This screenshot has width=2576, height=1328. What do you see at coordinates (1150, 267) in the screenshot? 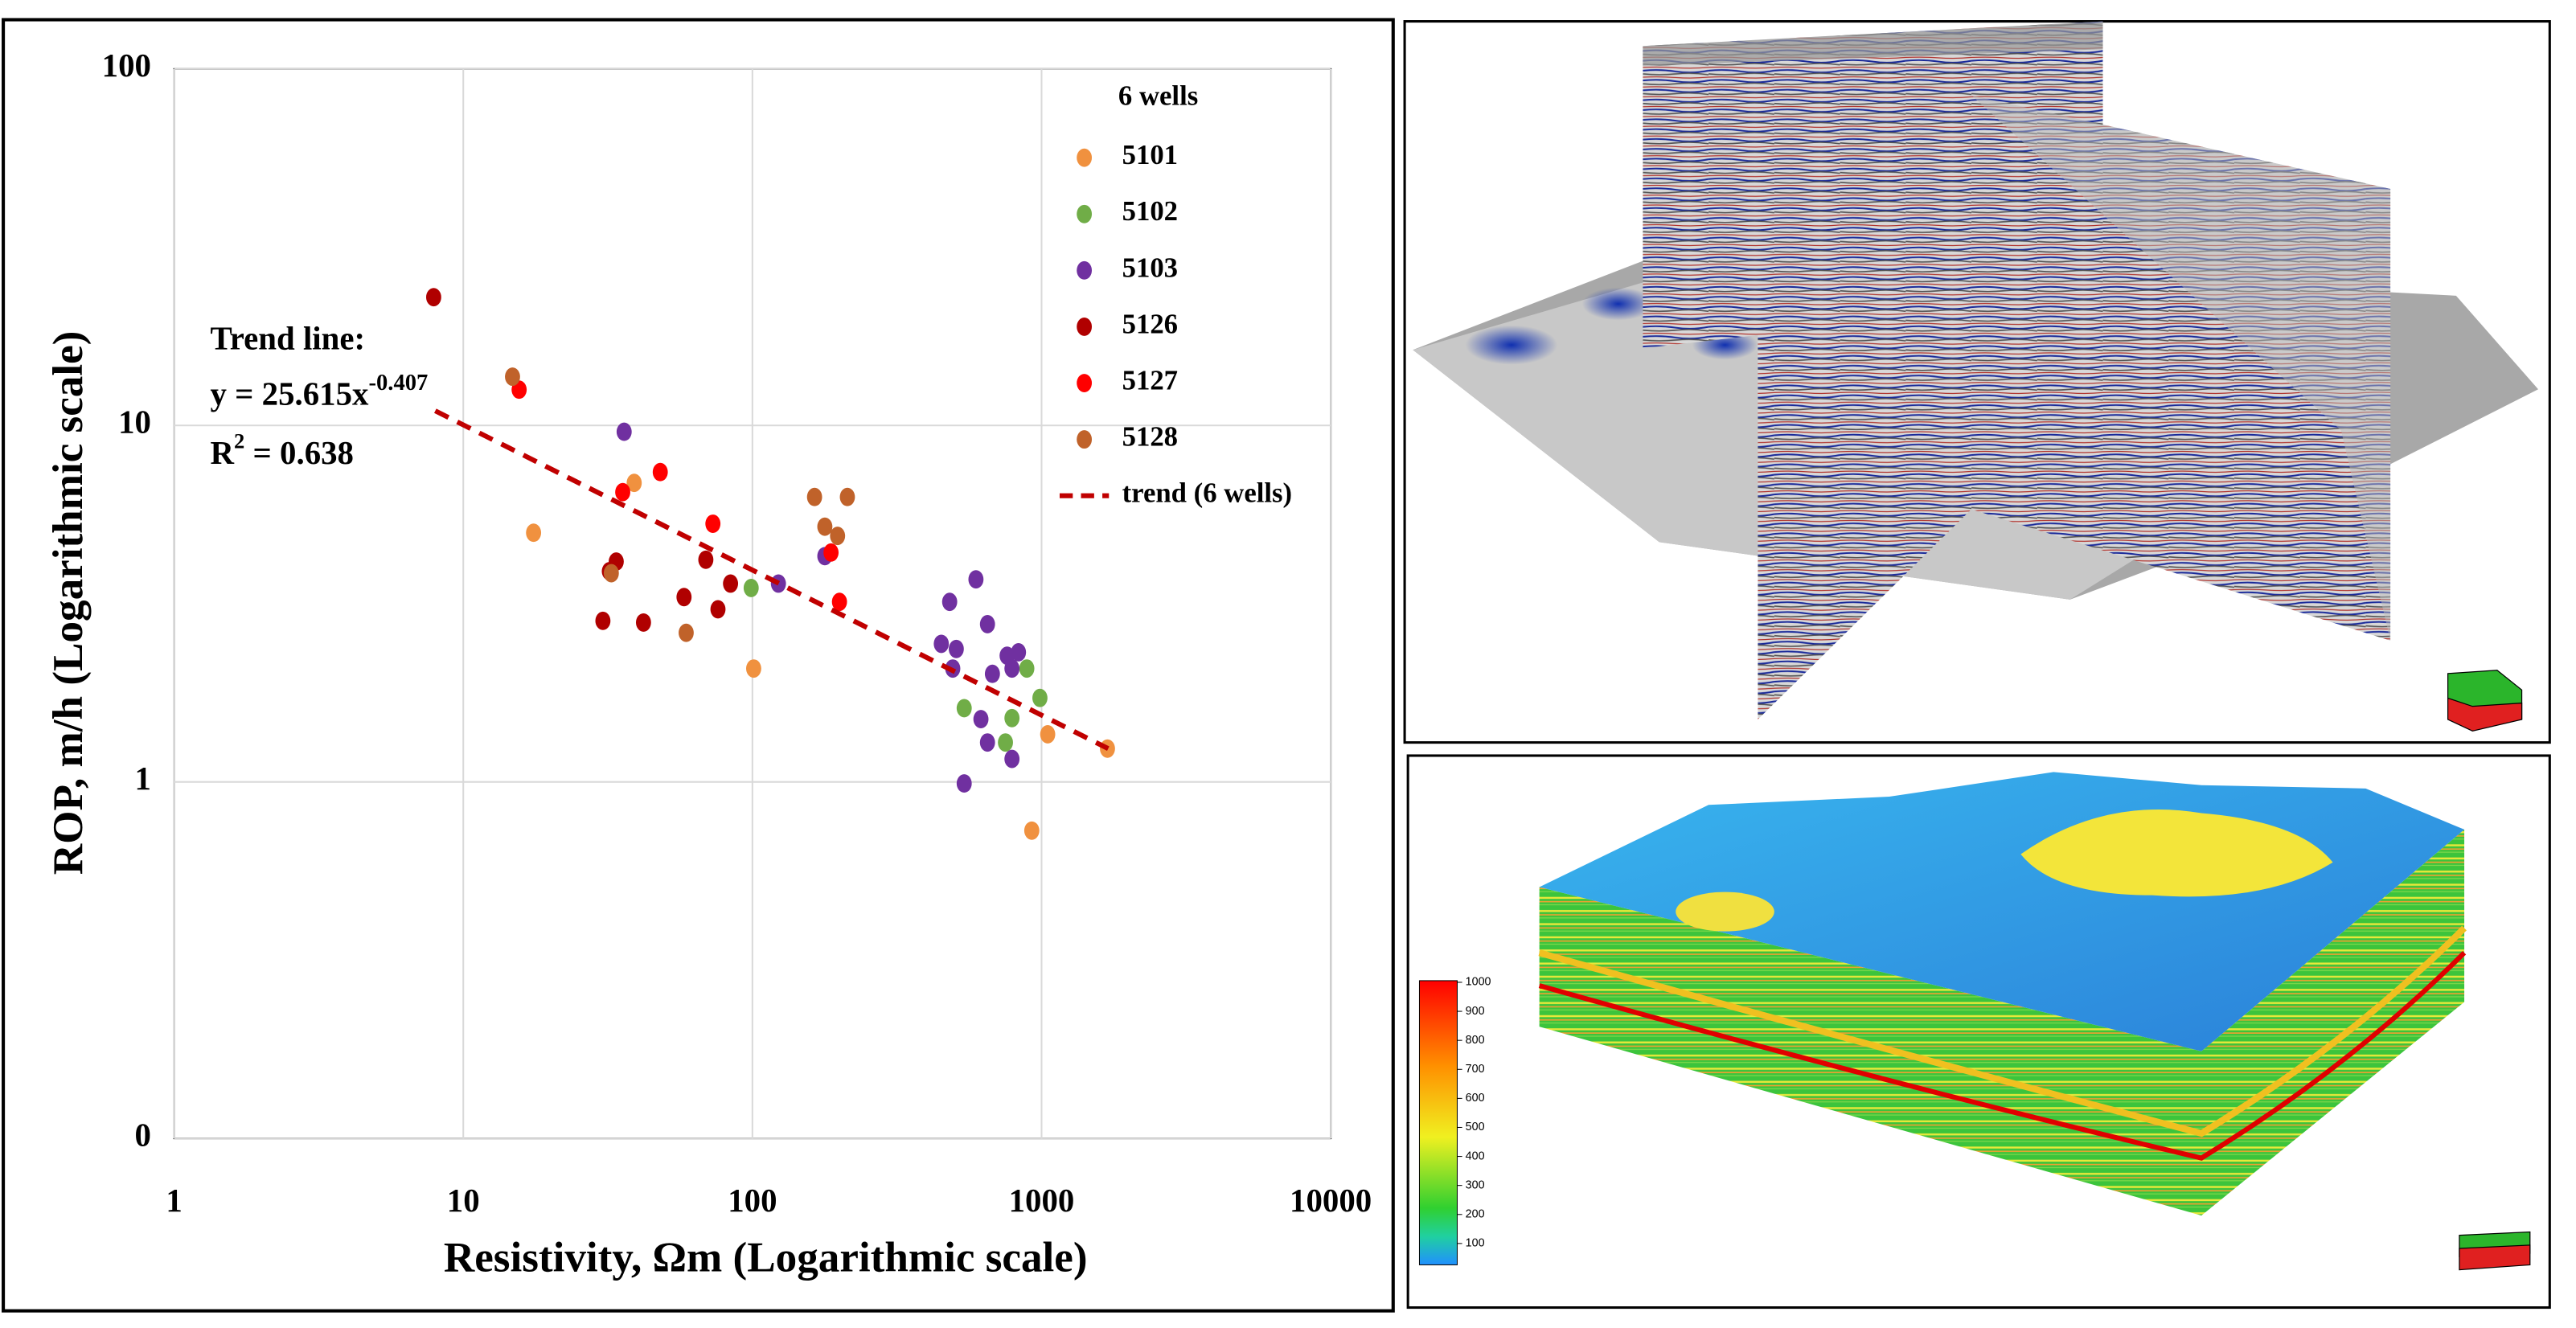
I see `legend-label: 5103` at bounding box center [1150, 267].